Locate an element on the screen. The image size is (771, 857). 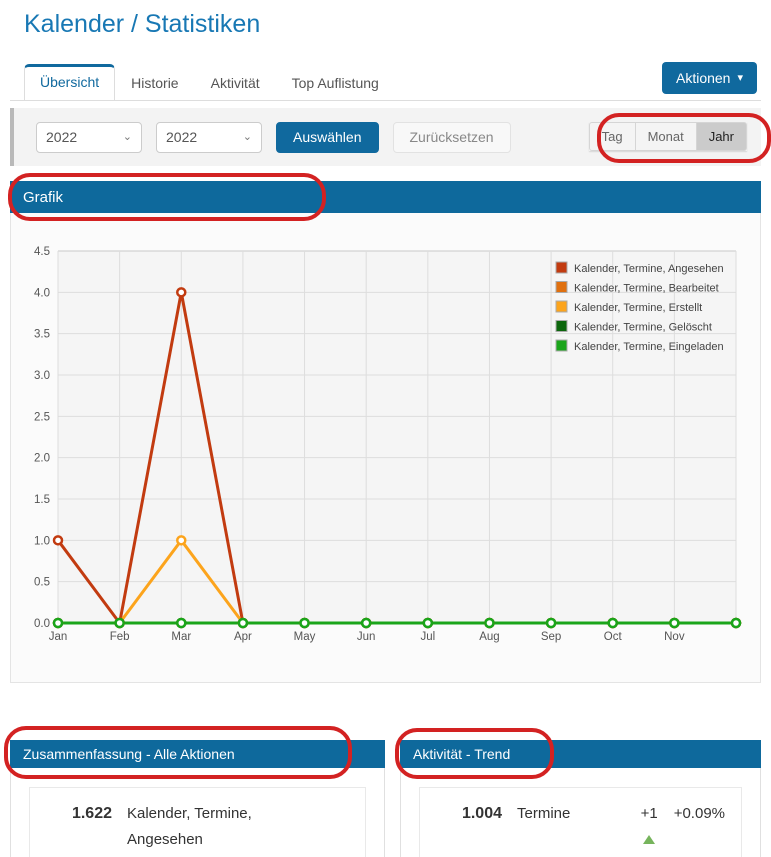
trend-delta-value: +1 is located at coordinates (649, 813).